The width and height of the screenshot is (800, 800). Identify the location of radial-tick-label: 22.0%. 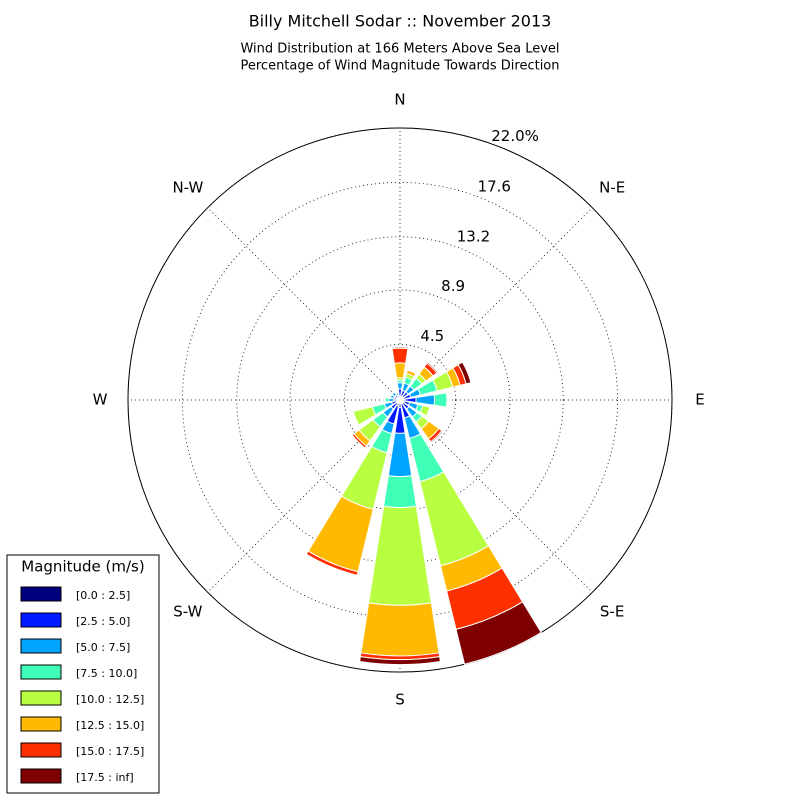
(515, 136).